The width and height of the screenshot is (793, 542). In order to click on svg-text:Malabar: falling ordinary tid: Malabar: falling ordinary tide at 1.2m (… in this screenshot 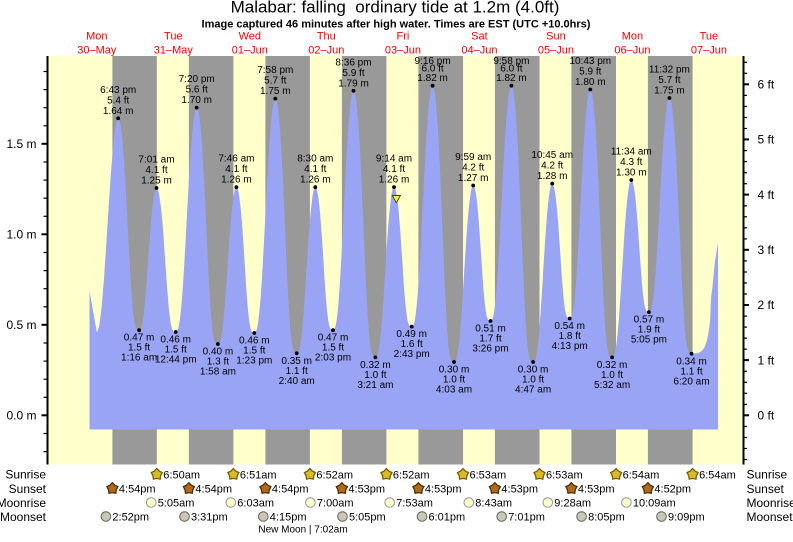, I will do `click(395, 8)`.